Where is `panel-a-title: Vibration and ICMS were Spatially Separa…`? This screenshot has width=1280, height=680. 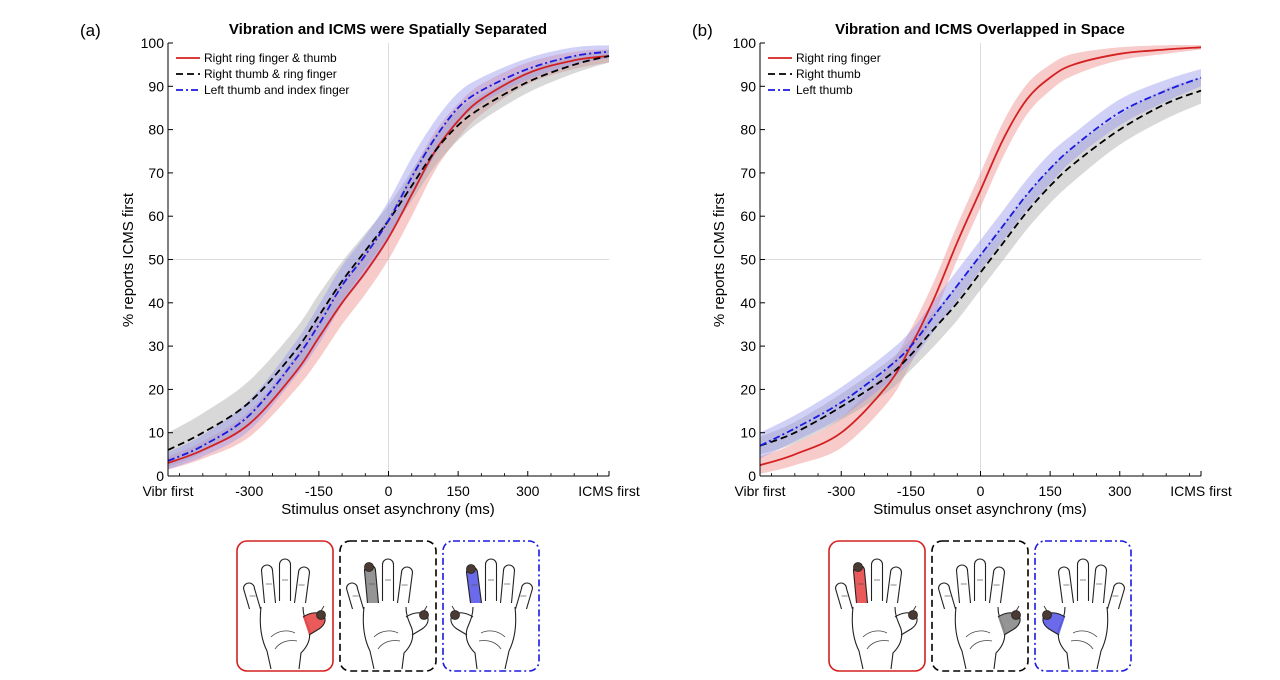 panel-a-title: Vibration and ICMS were Spatially Separa… is located at coordinates (388, 29).